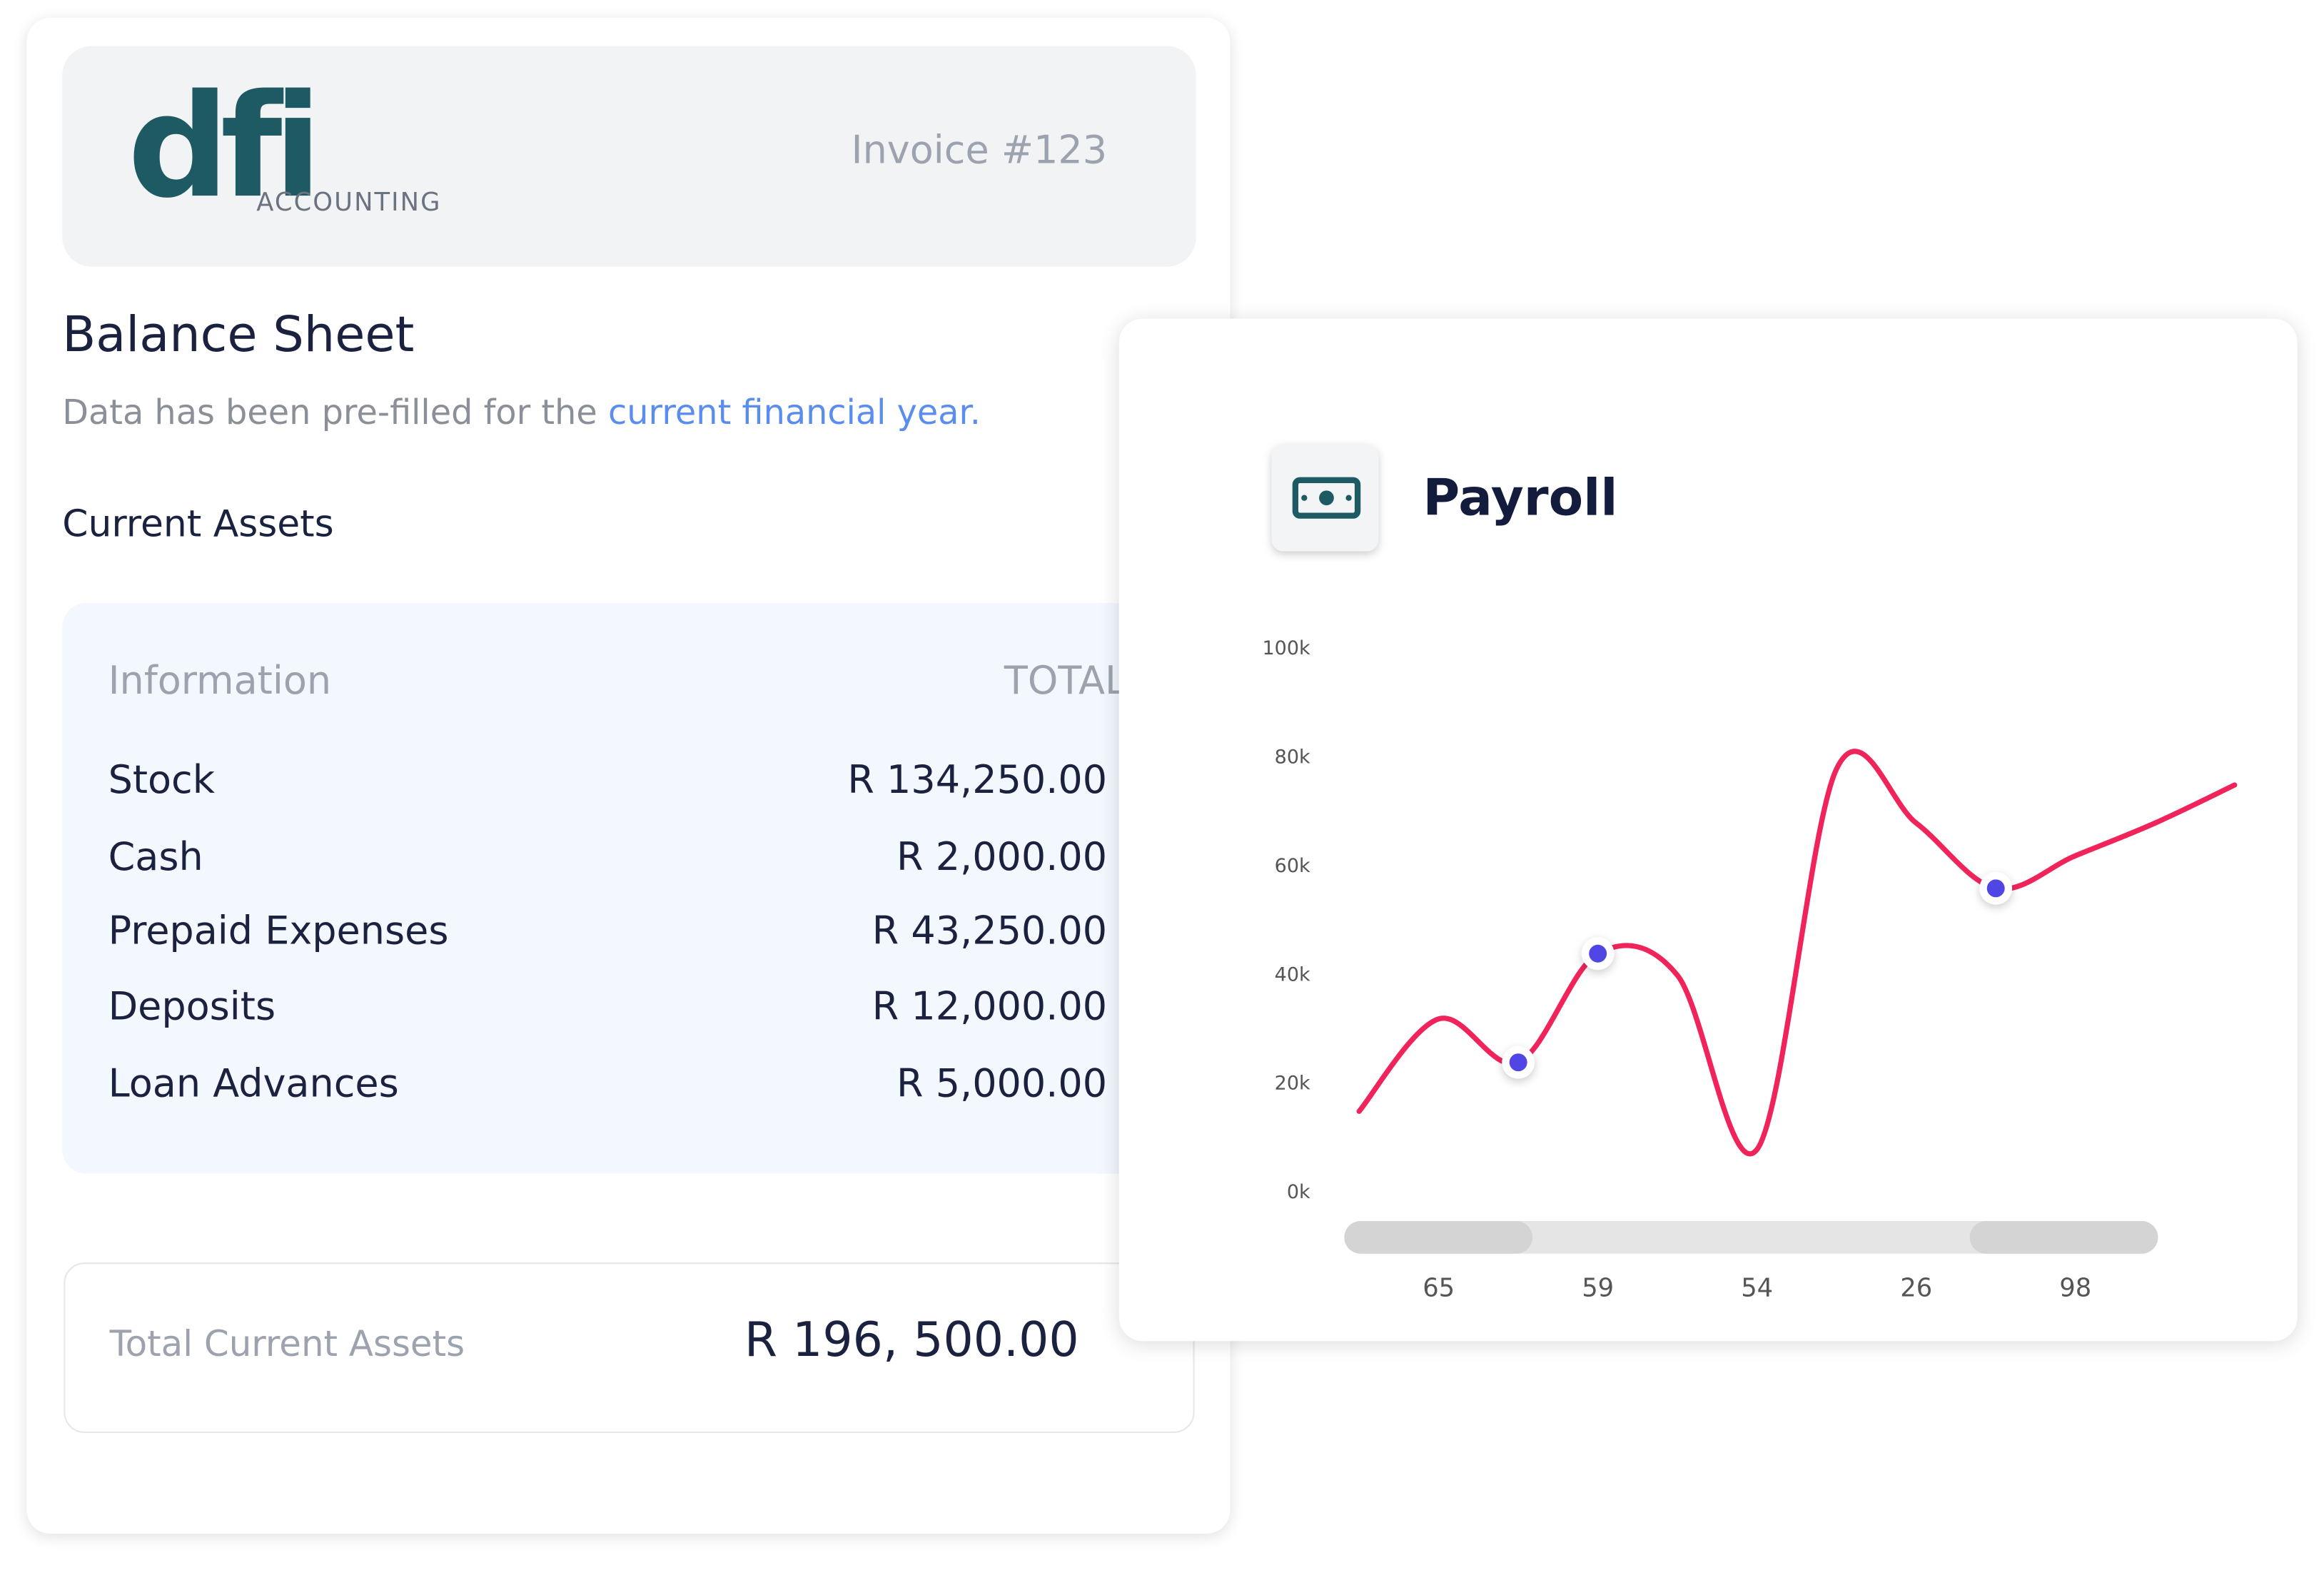 This screenshot has height=1570, width=2324. I want to click on x-tick-label: 26, so click(1916, 1288).